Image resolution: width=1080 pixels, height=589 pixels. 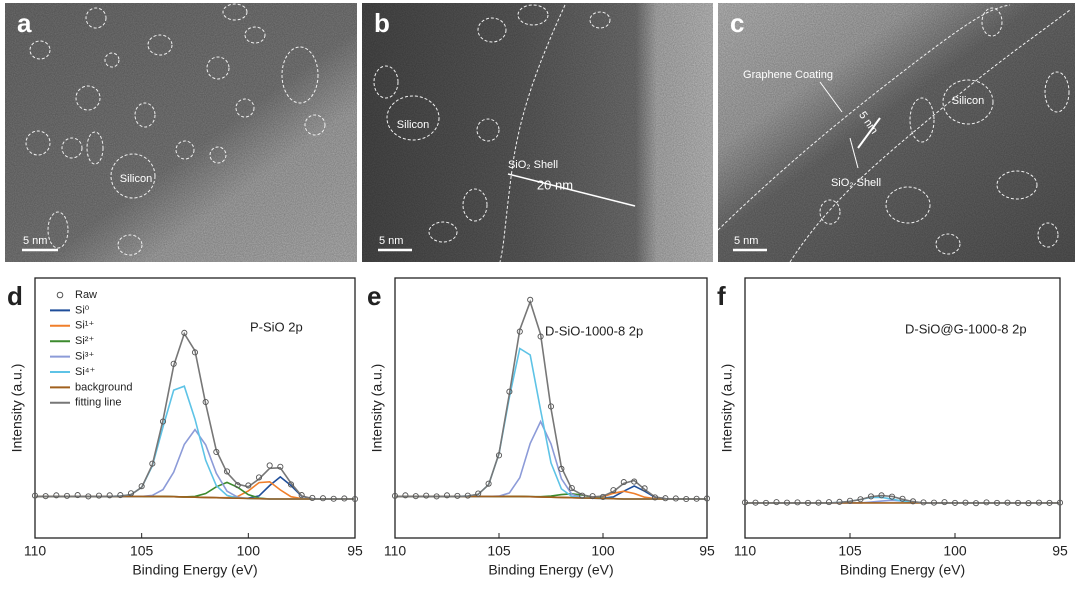 What do you see at coordinates (374, 296) in the screenshot?
I see `panel-label: e` at bounding box center [374, 296].